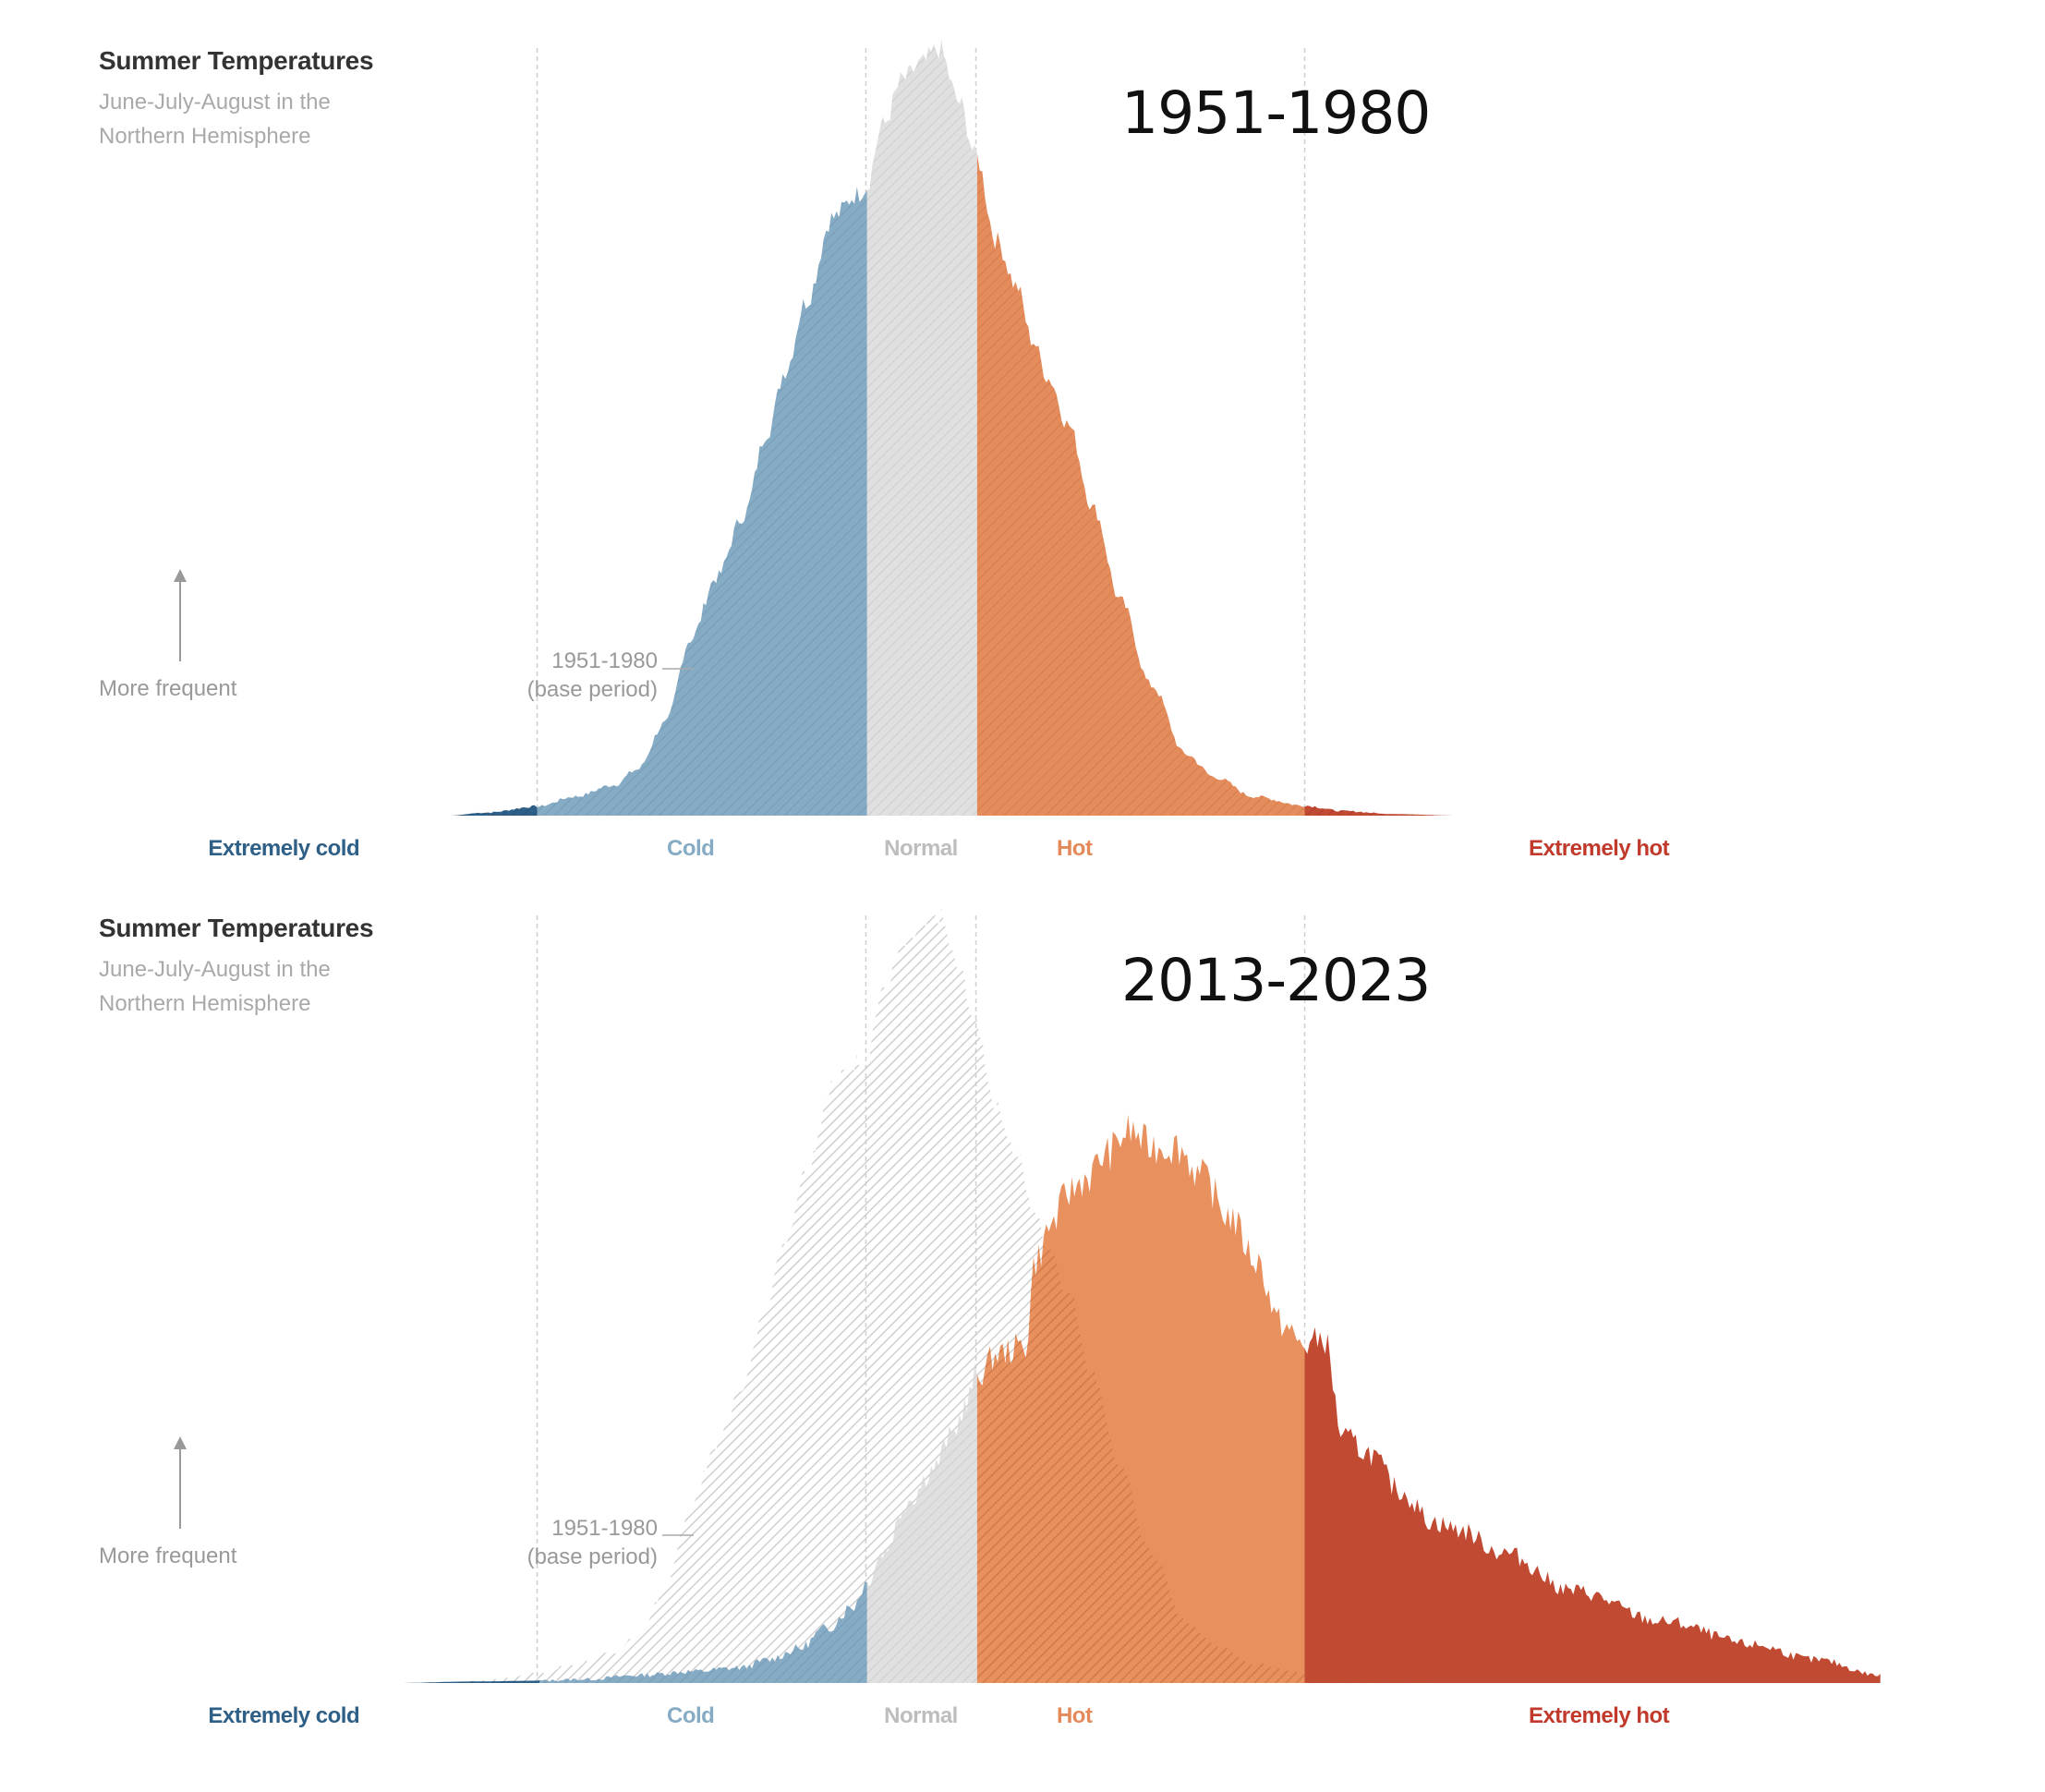 The height and width of the screenshot is (1792, 2045). Describe the element at coordinates (1142, 485) in the screenshot. I see `area-hot` at that location.